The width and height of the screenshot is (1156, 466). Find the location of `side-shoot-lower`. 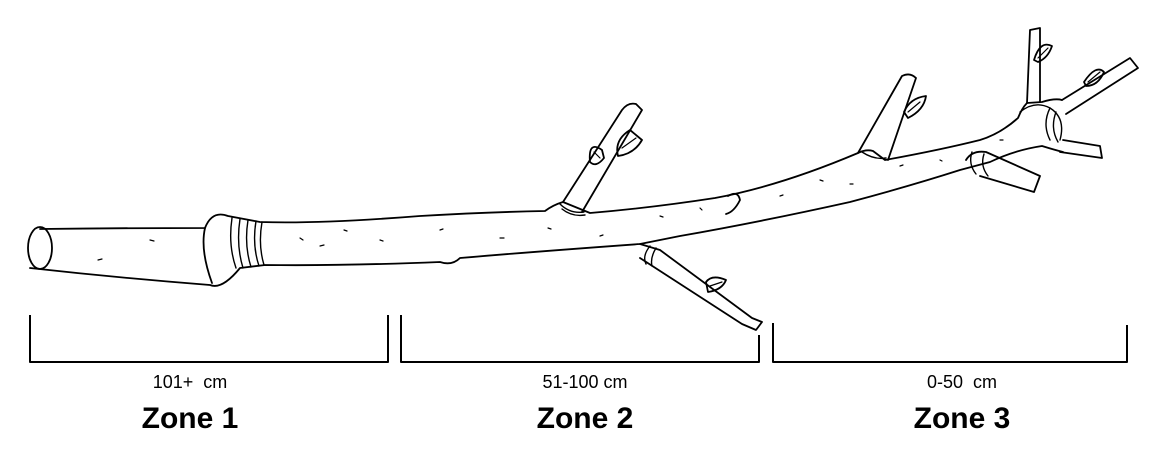

side-shoot-lower is located at coordinates (701, 287).